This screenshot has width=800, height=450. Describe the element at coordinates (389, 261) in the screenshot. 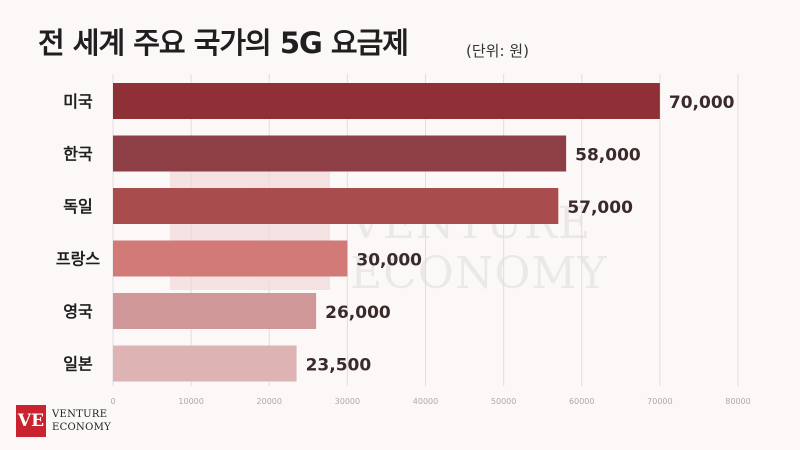

I see `data-label: 30,000` at that location.